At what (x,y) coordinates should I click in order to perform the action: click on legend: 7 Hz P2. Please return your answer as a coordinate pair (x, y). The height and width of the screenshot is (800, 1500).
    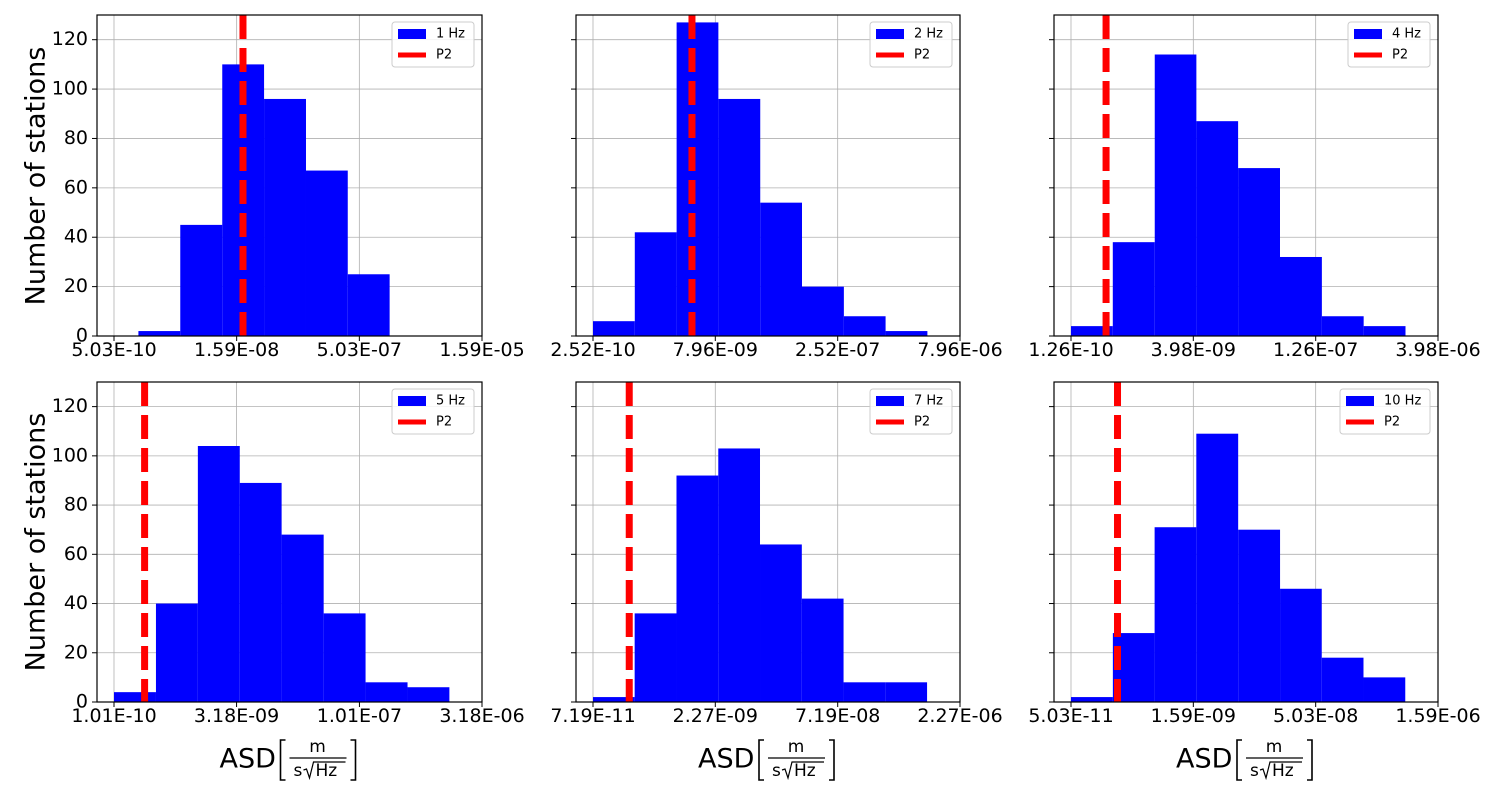
    Looking at the image, I should click on (911, 411).